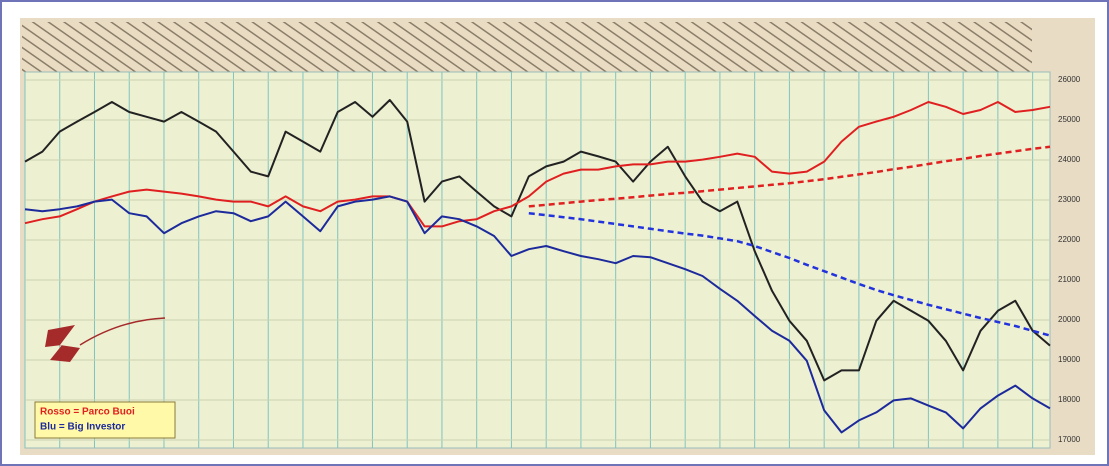  I want to click on y-tick-label: 26000, so click(1069, 79).